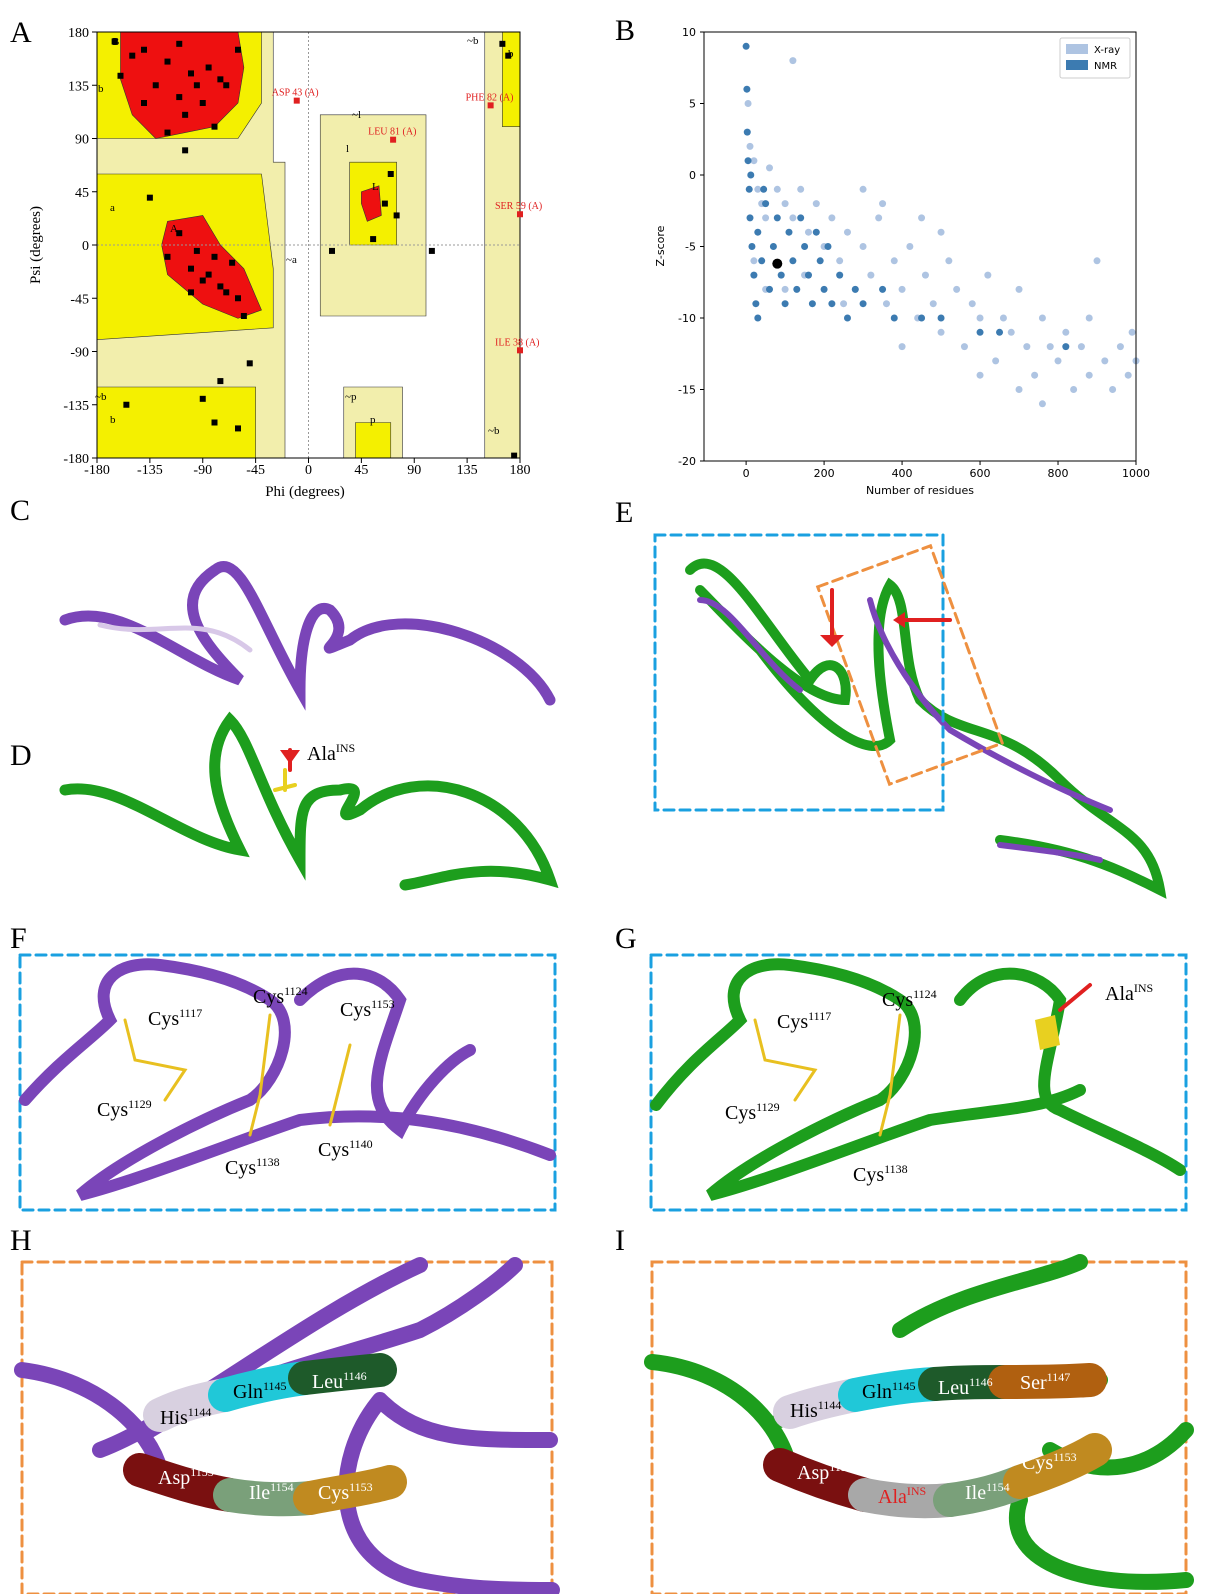  I want to click on residue-number: 1144, so click(200, 1412).